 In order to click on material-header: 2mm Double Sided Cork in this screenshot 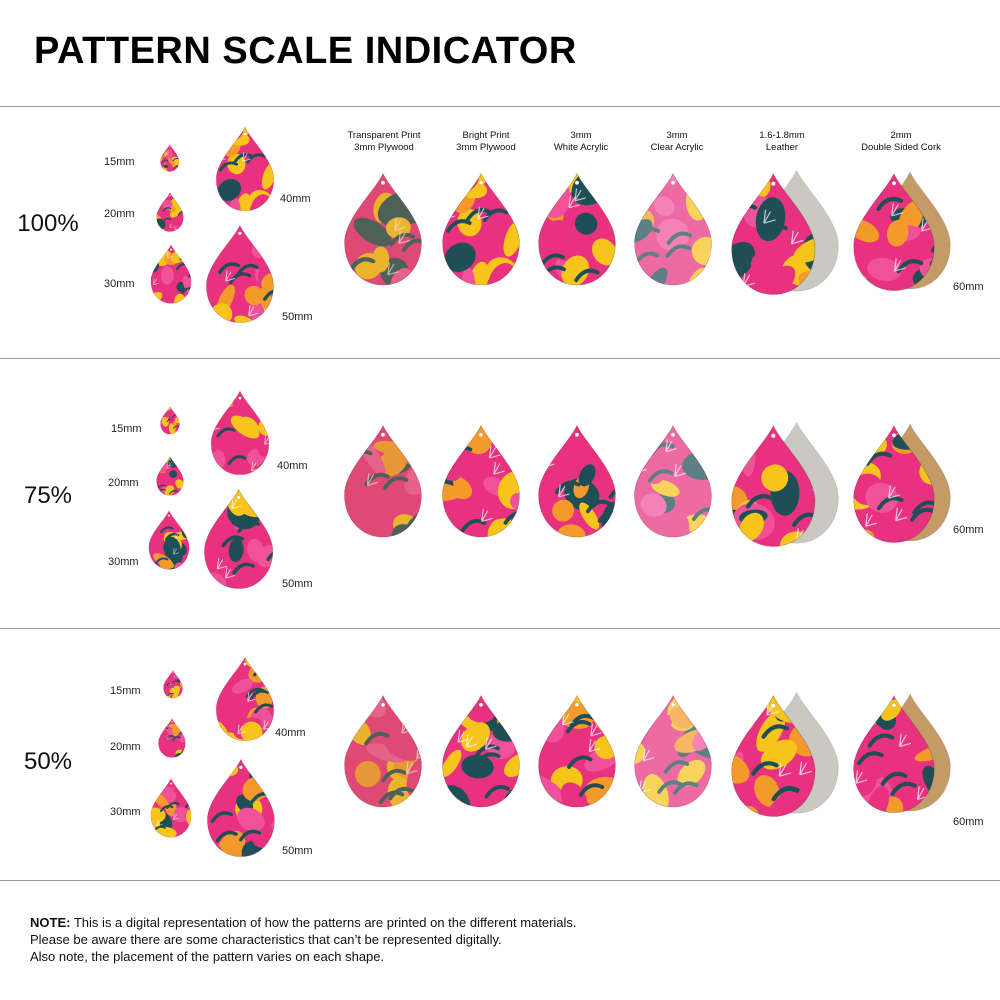, I will do `click(901, 142)`.